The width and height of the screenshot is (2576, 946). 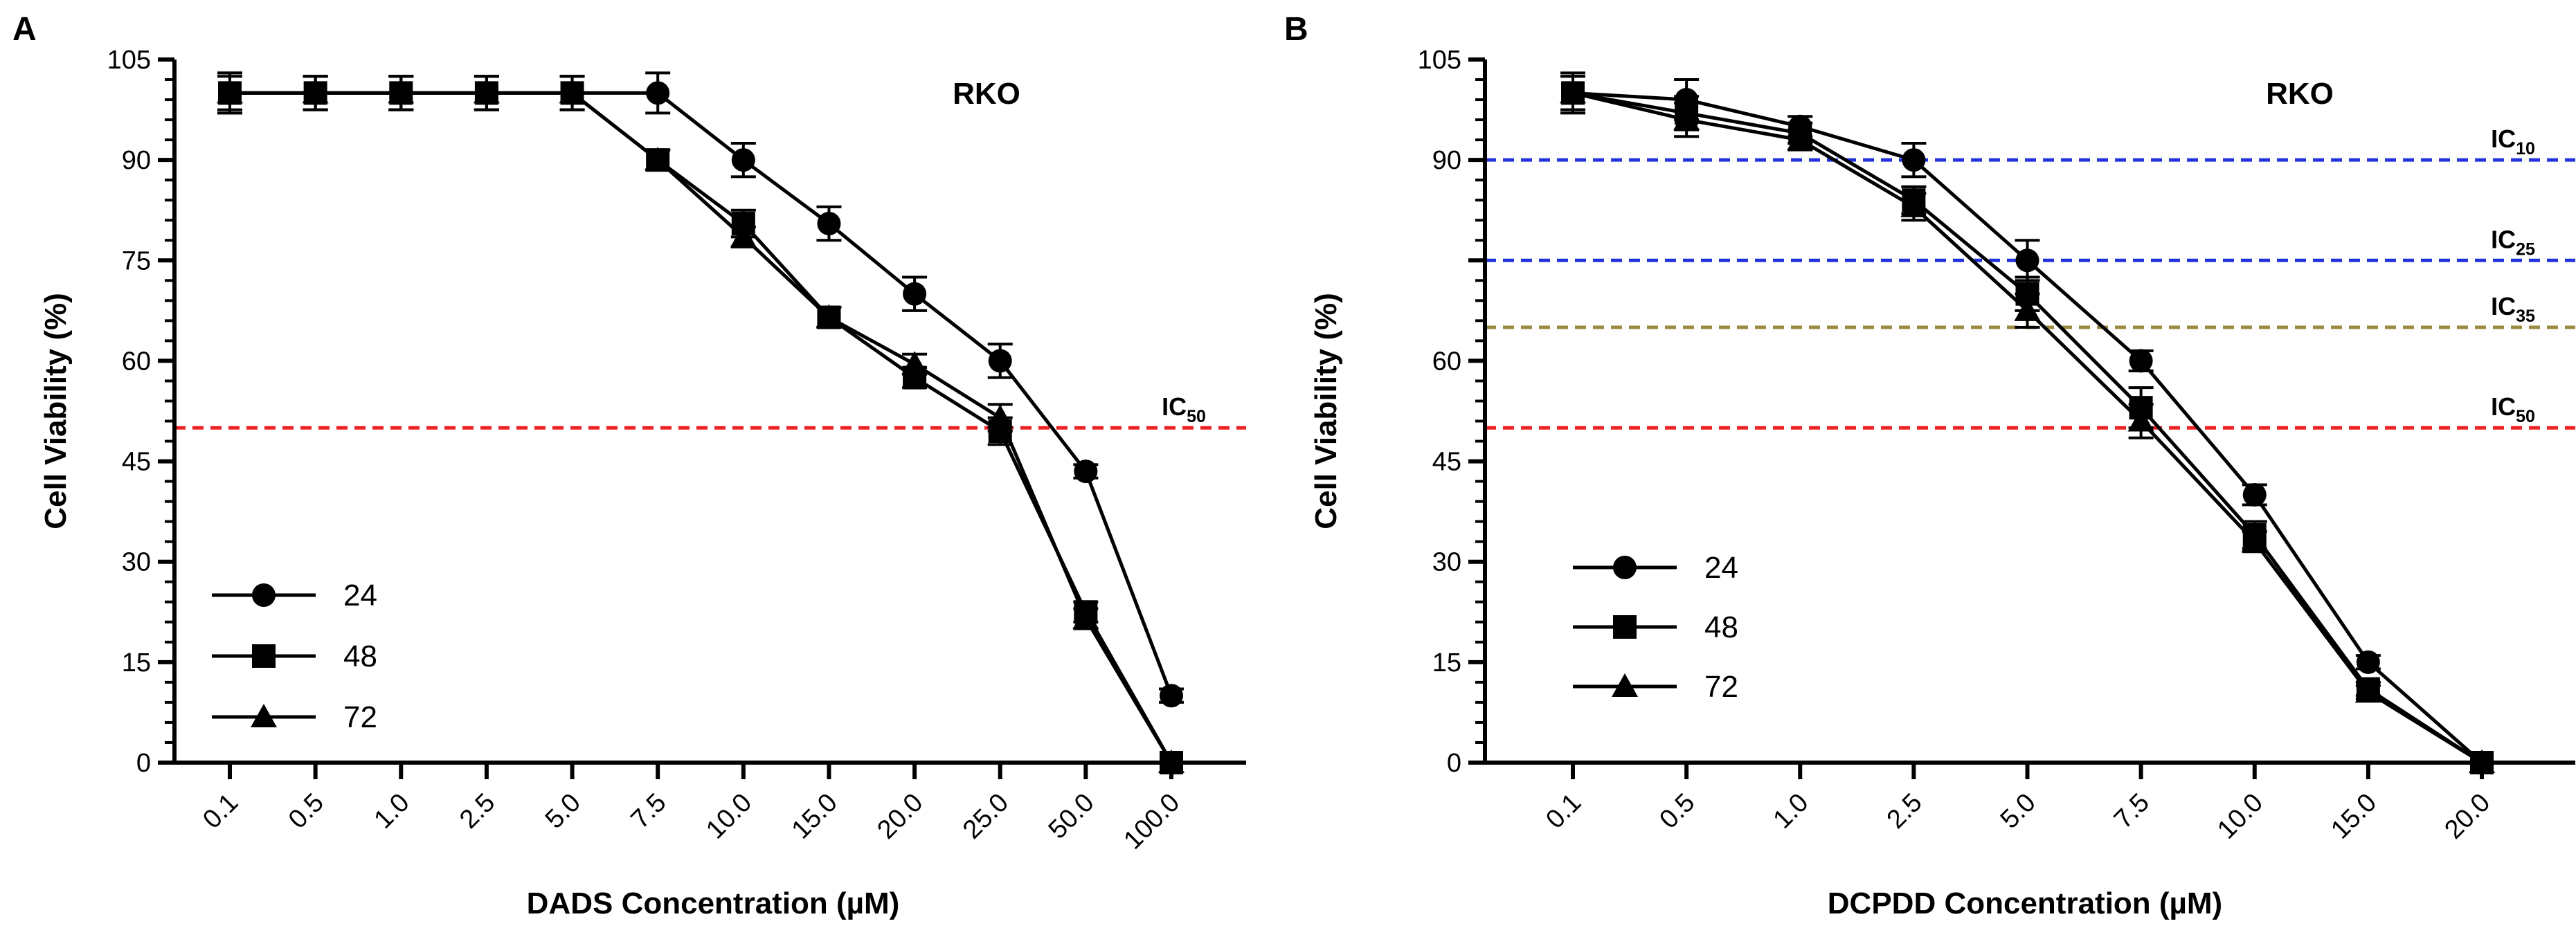 I want to click on y-tick-label: 75, so click(x=136, y=261).